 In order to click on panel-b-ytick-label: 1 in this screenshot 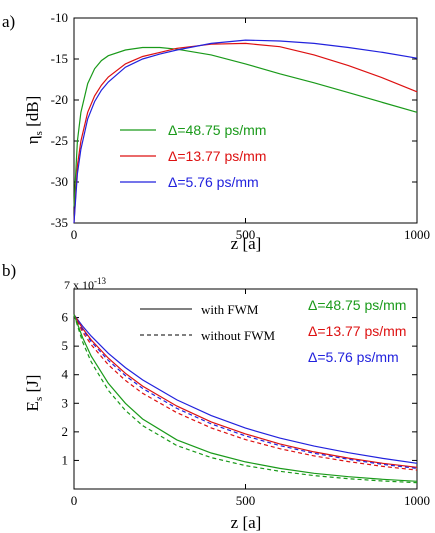, I will do `click(65, 459)`.